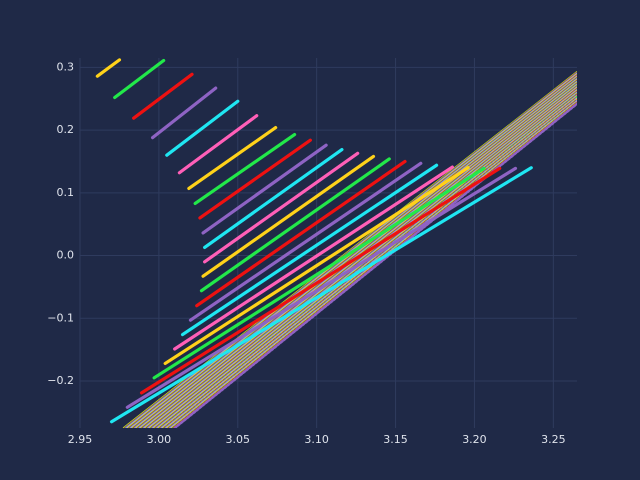  Describe the element at coordinates (60, 317) in the screenshot. I see `y-tick-label: −0.1` at that location.